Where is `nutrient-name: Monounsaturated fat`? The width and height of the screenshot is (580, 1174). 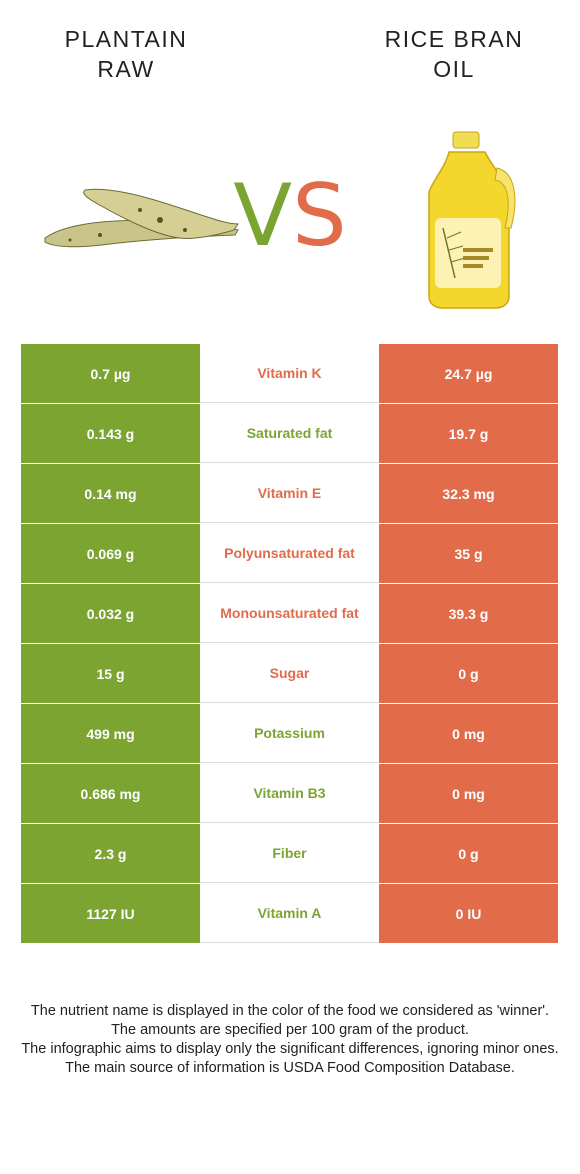 nutrient-name: Monounsaturated fat is located at coordinates (289, 613).